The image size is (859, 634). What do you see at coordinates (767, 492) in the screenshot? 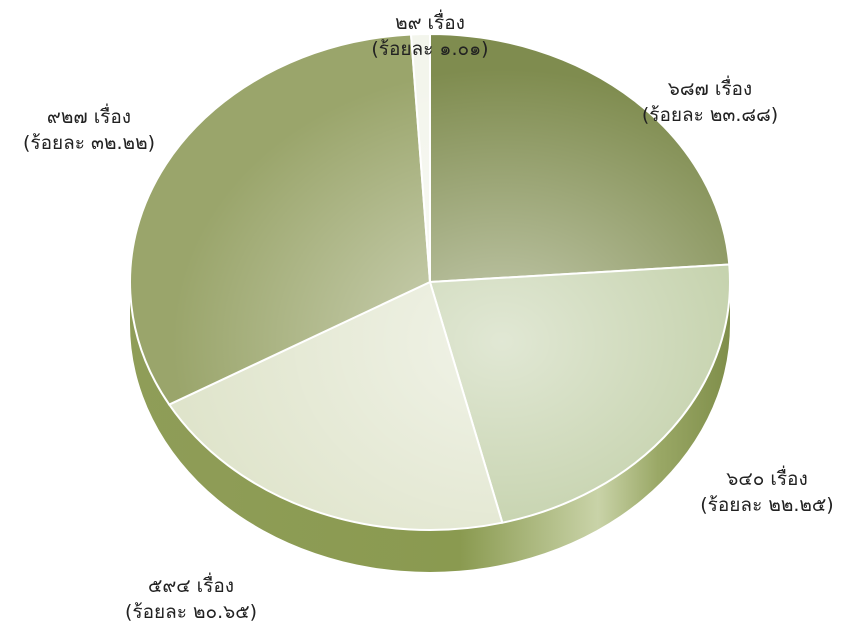
I see `slice-label-640: ๖๔๐ เรื่อง (ร้อยละ ๒๒.๒๕)` at bounding box center [767, 492].